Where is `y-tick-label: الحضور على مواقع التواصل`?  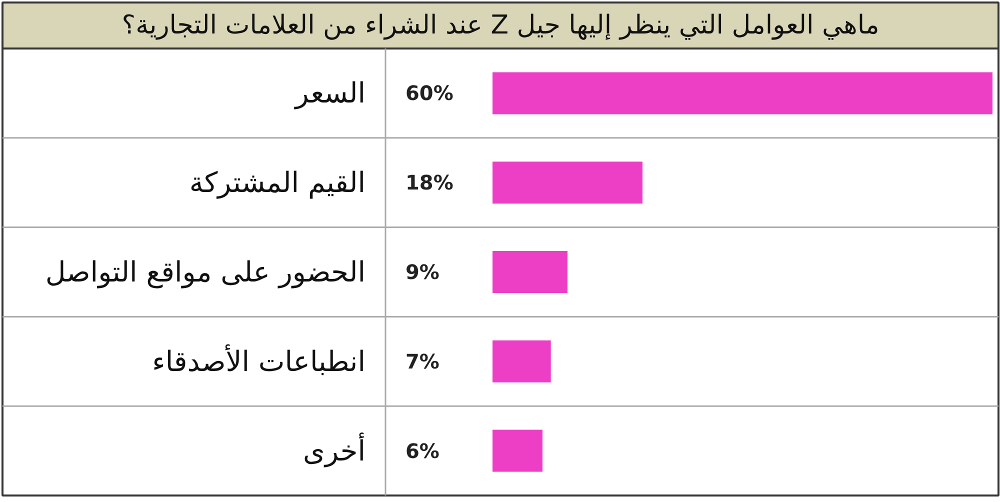 y-tick-label: الحضور على مواقع التواصل is located at coordinates (205, 272).